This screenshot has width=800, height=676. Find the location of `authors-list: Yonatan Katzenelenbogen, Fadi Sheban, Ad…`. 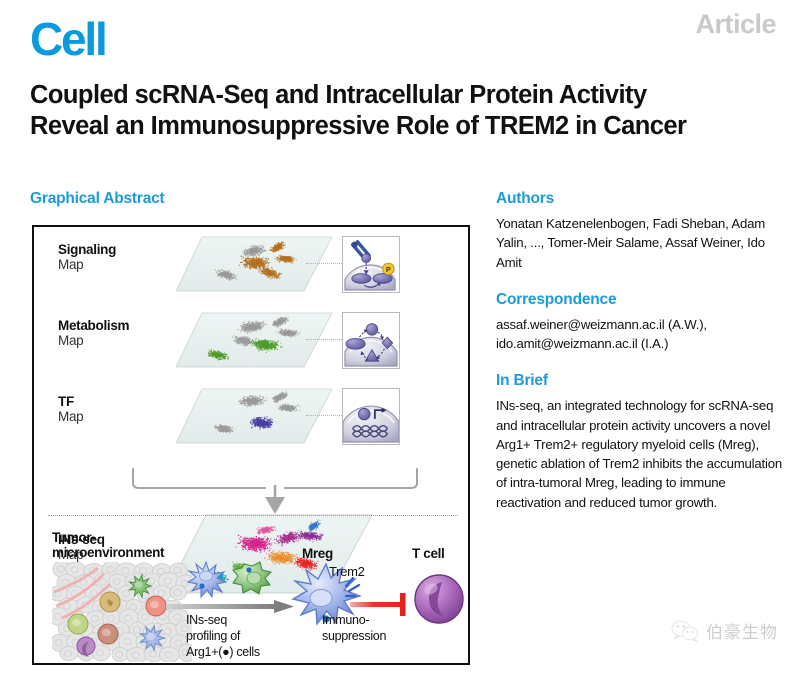

authors-list: Yonatan Katzenelenbogen, Fadi Sheban, Ad… is located at coordinates (631, 243).